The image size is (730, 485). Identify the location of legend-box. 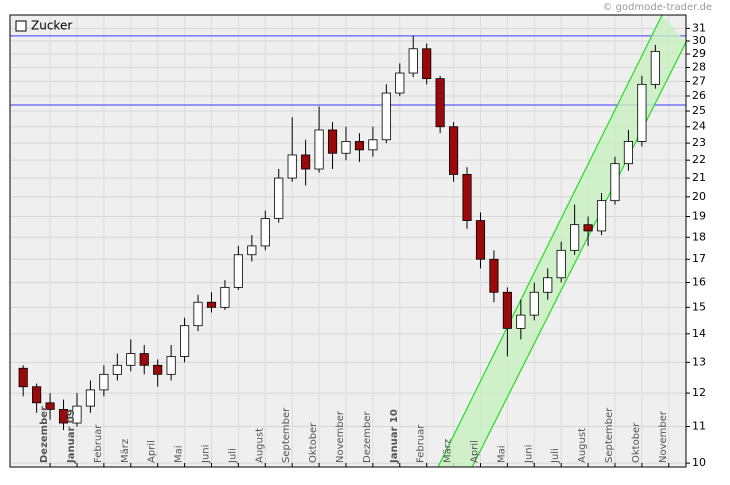
(21, 26).